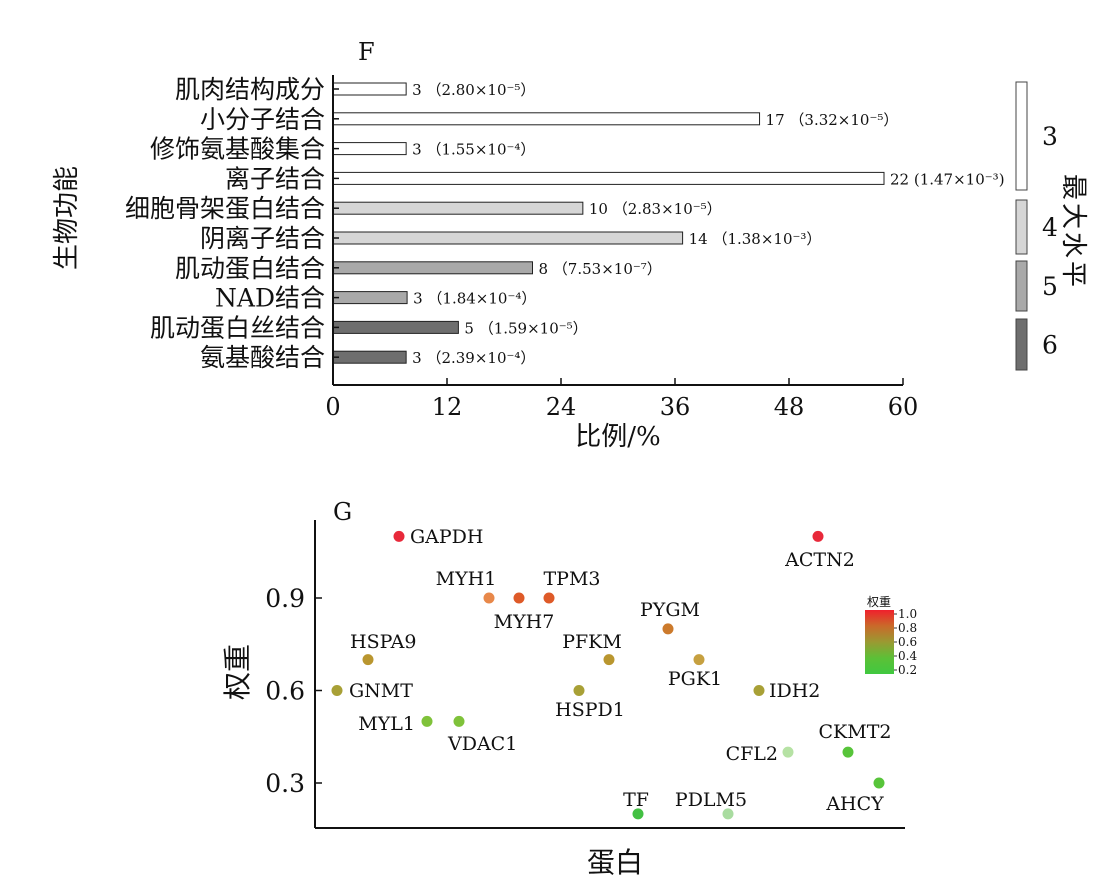 The height and width of the screenshot is (888, 1108). What do you see at coordinates (819, 560) in the screenshot?
I see `point-label: ACTN2` at bounding box center [819, 560].